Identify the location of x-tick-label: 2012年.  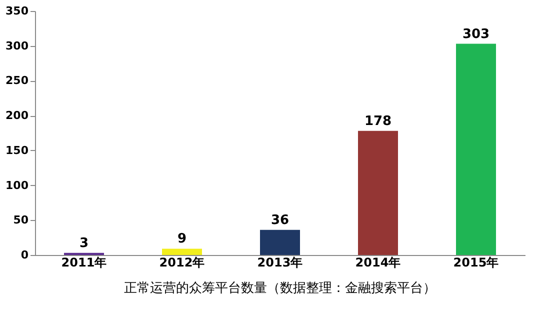
(182, 263).